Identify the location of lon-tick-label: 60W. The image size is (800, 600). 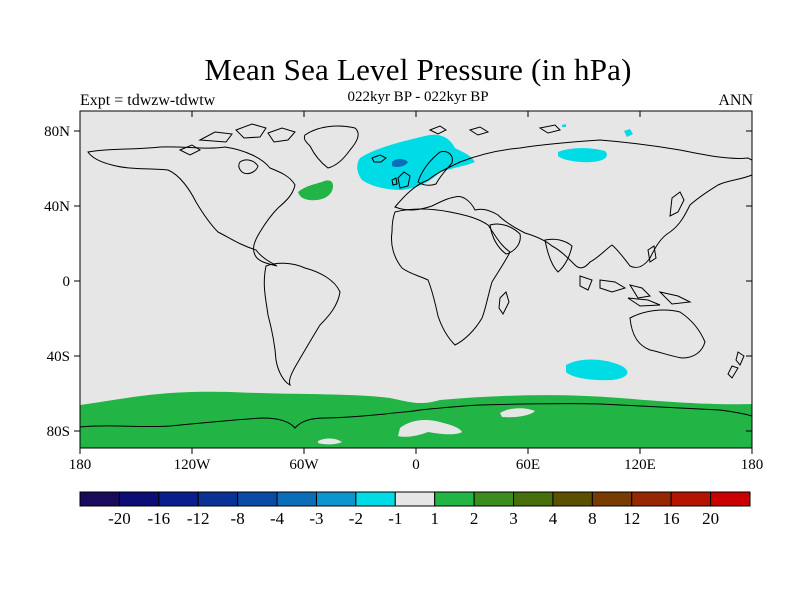
(304, 465).